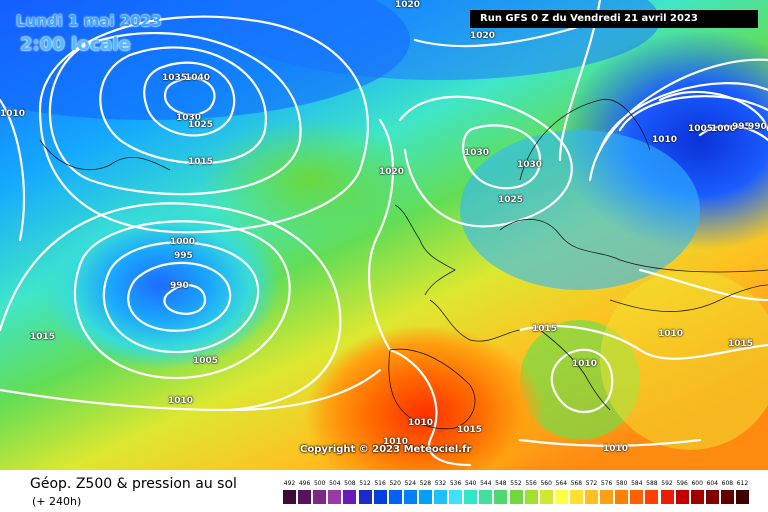 This screenshot has width=768, height=512. Describe the element at coordinates (591, 483) in the screenshot. I see `legend-label: 572` at that location.